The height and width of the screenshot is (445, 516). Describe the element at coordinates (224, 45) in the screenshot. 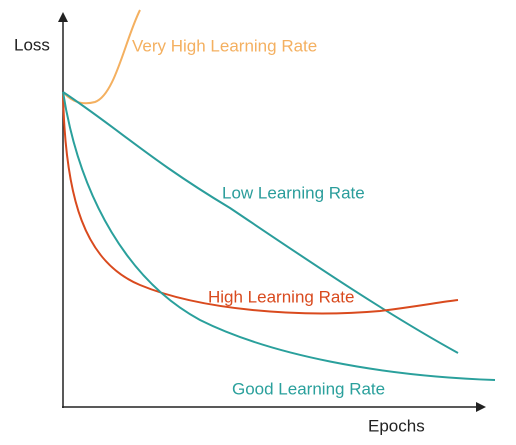

I see `curve-label: Very High Learning Rate` at that location.